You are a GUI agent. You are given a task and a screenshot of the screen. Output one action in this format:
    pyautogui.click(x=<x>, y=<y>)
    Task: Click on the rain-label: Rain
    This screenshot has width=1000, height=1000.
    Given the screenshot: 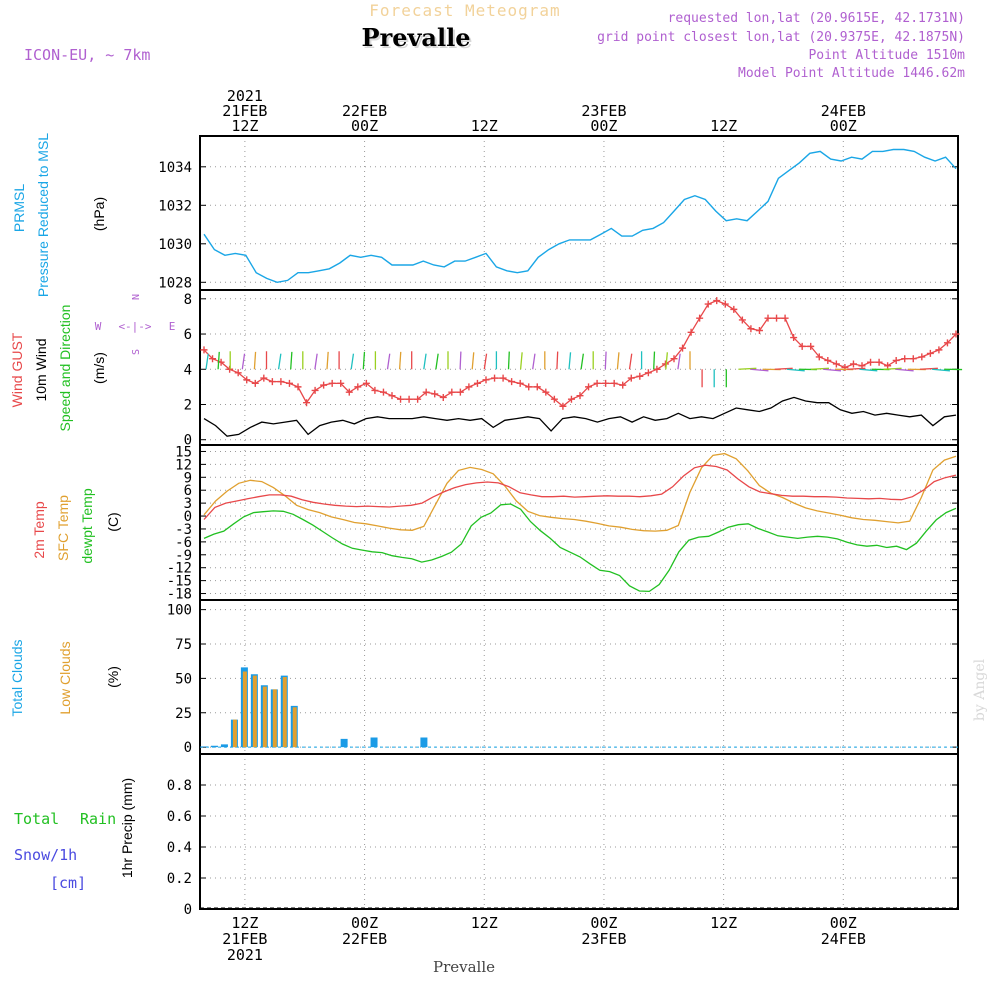 What is the action you would take?
    pyautogui.click(x=98, y=819)
    